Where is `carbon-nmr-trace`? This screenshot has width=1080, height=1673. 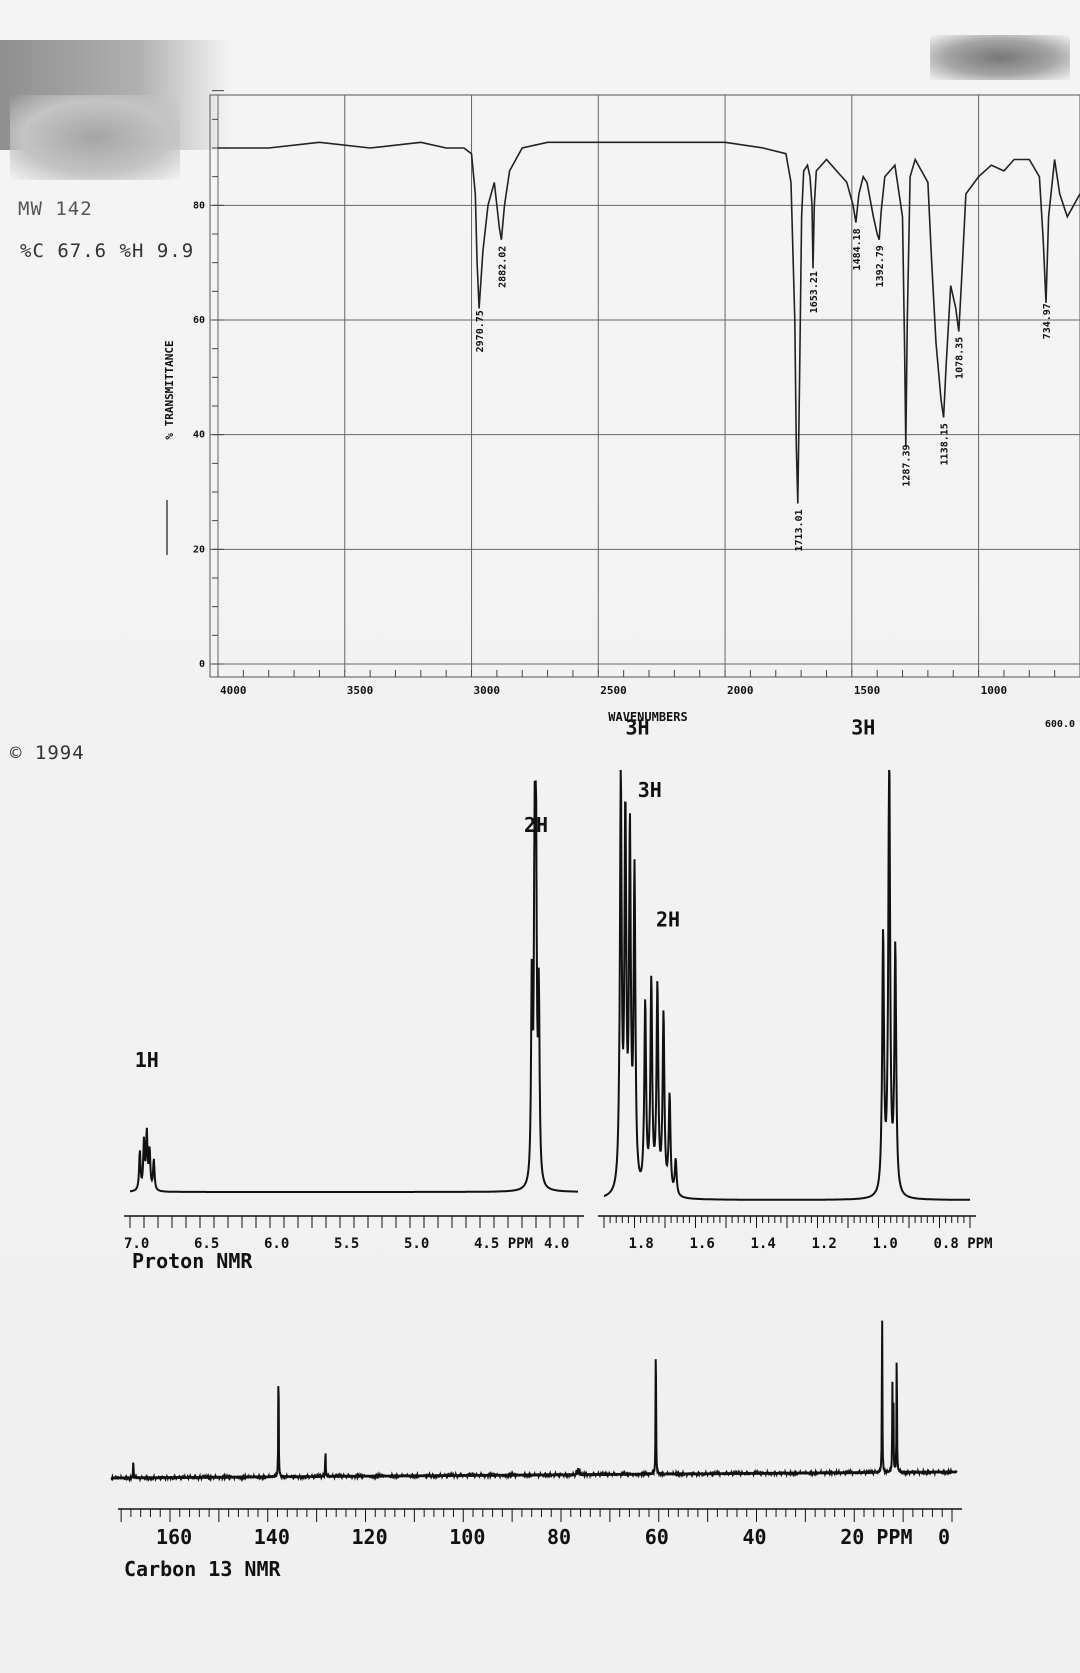
carbon-nmr-trace is located at coordinates (534, 1401).